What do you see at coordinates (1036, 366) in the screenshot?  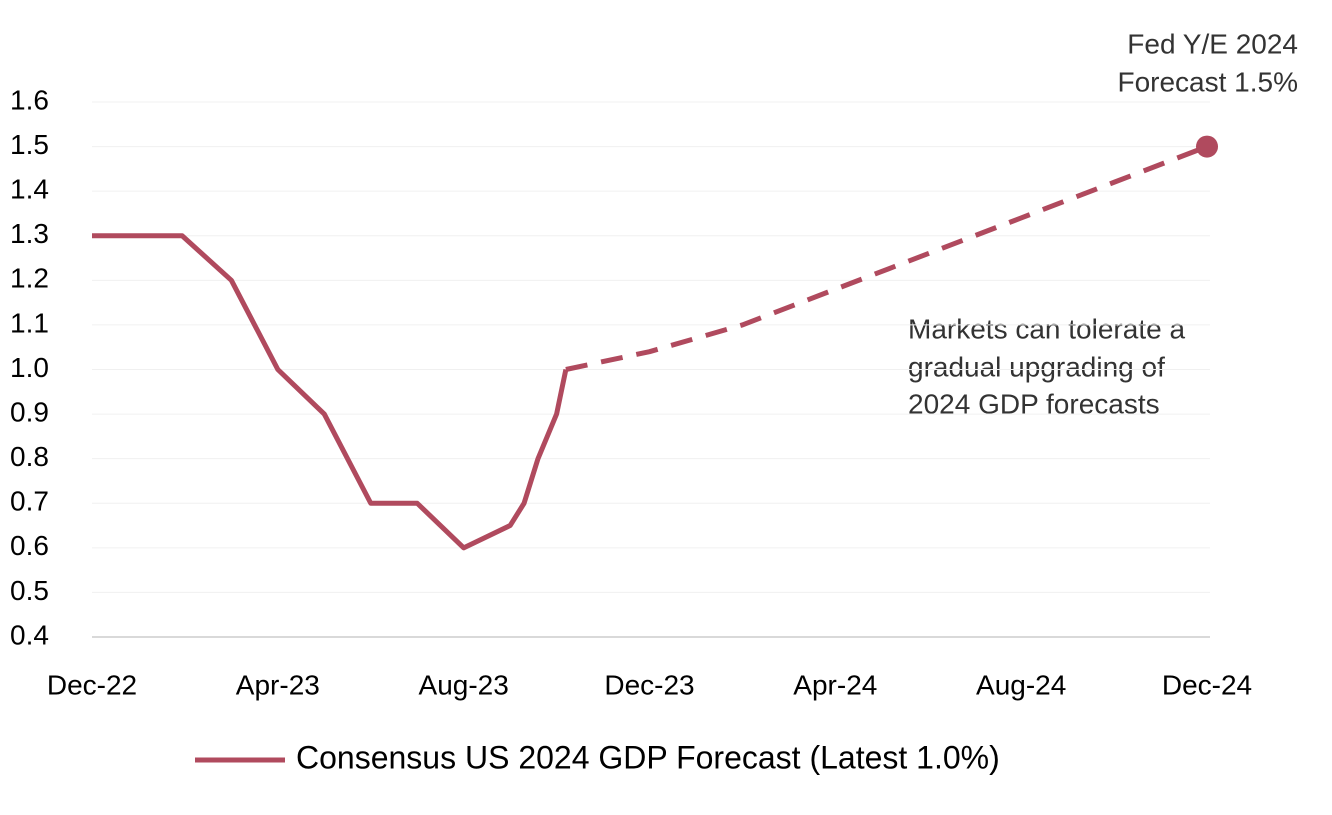 I see `annotation: gradual upgrading of` at bounding box center [1036, 366].